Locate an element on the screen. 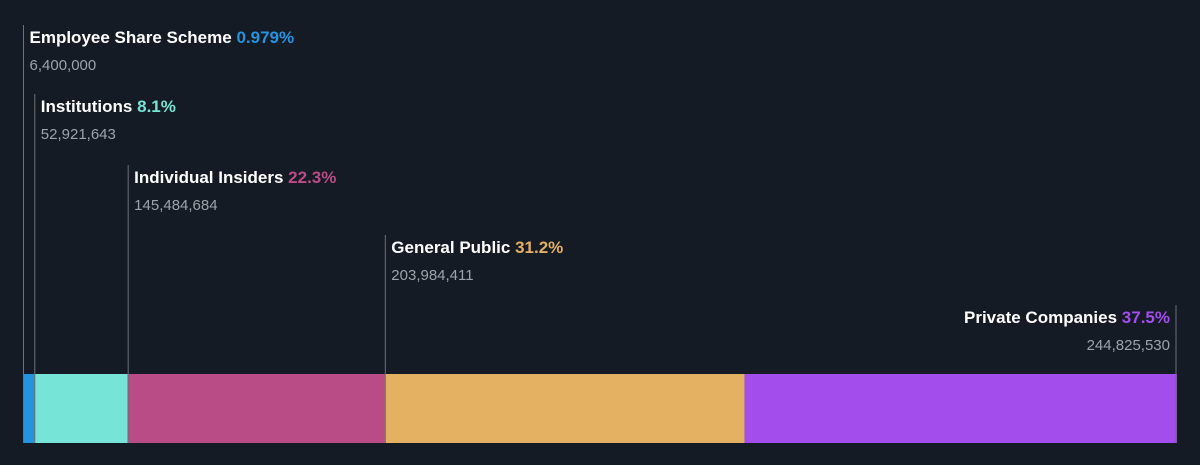  segment-label: Institutions 8.1% is located at coordinates (108, 106).